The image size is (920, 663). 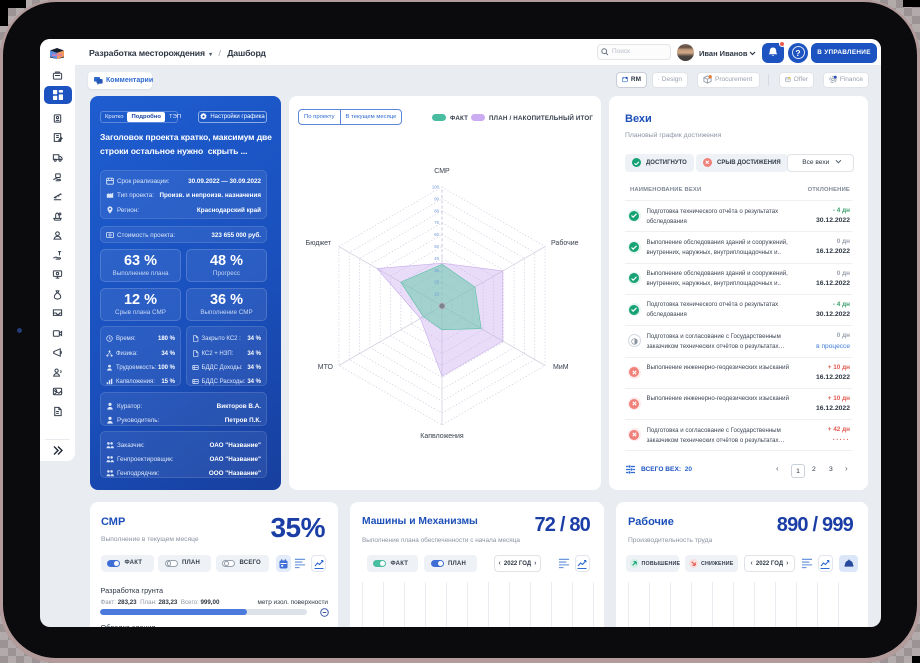 What do you see at coordinates (436, 258) in the screenshot?
I see `svg-text: 40` at bounding box center [436, 258].